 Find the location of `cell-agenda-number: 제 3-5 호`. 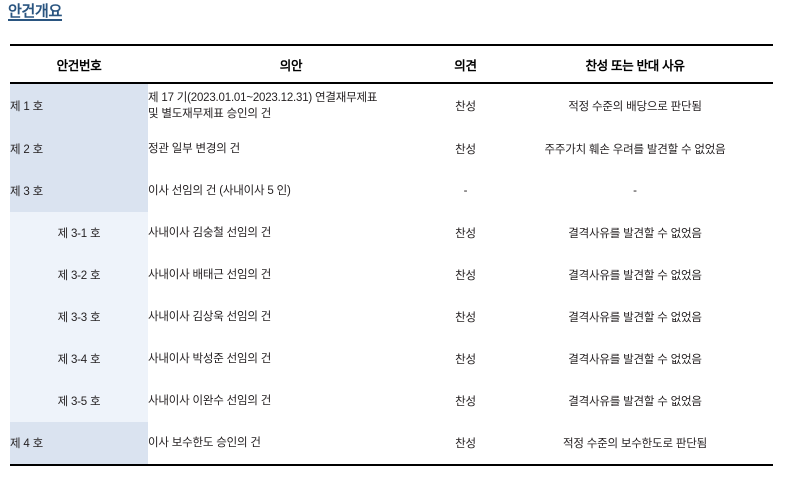

cell-agenda-number: 제 3-5 호 is located at coordinates (79, 401).